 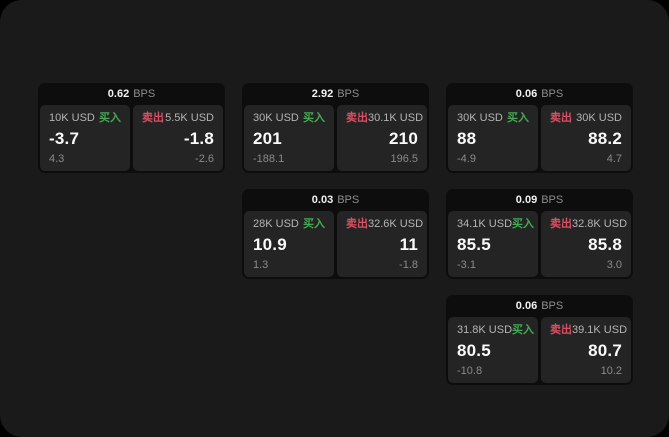 I want to click on sell-amount: 32.6K USD, so click(x=396, y=224).